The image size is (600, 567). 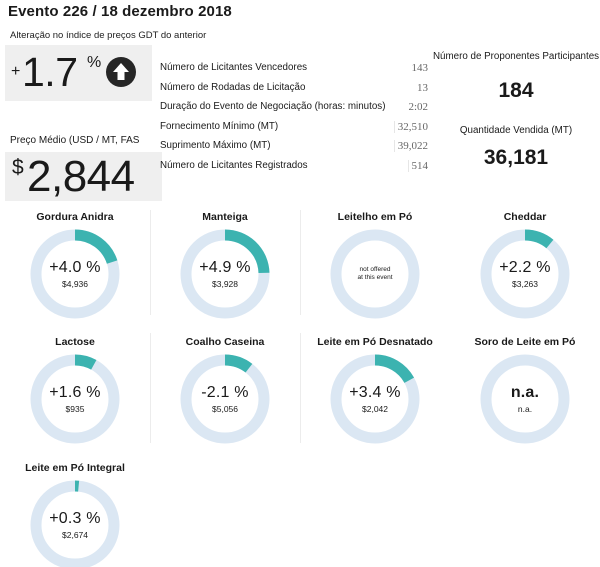 What do you see at coordinates (525, 217) in the screenshot?
I see `product-name: Cheddar` at bounding box center [525, 217].